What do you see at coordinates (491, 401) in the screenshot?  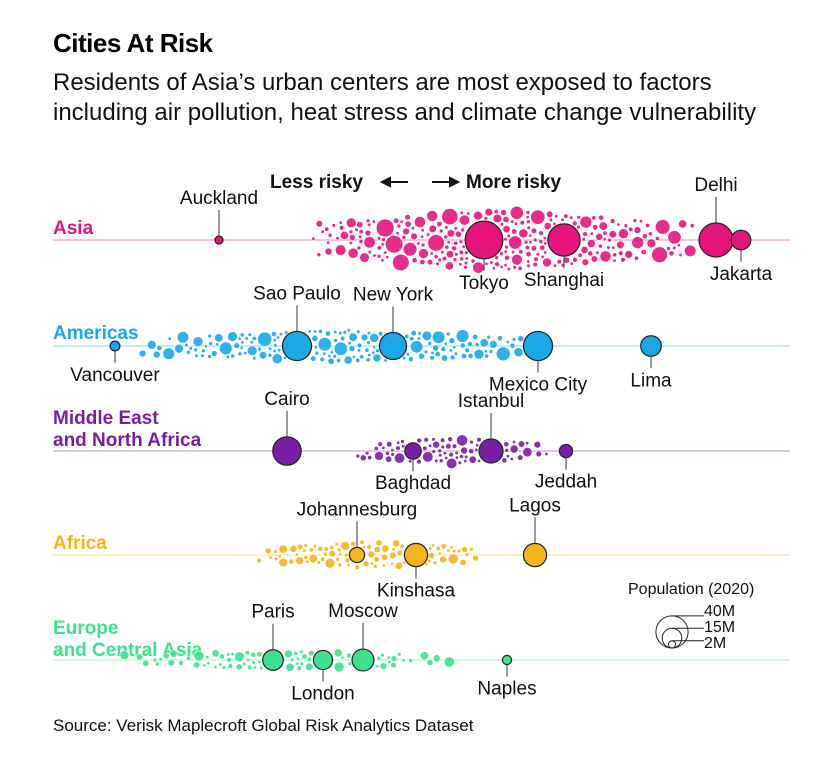 I see `city-label: Istanbul` at bounding box center [491, 401].